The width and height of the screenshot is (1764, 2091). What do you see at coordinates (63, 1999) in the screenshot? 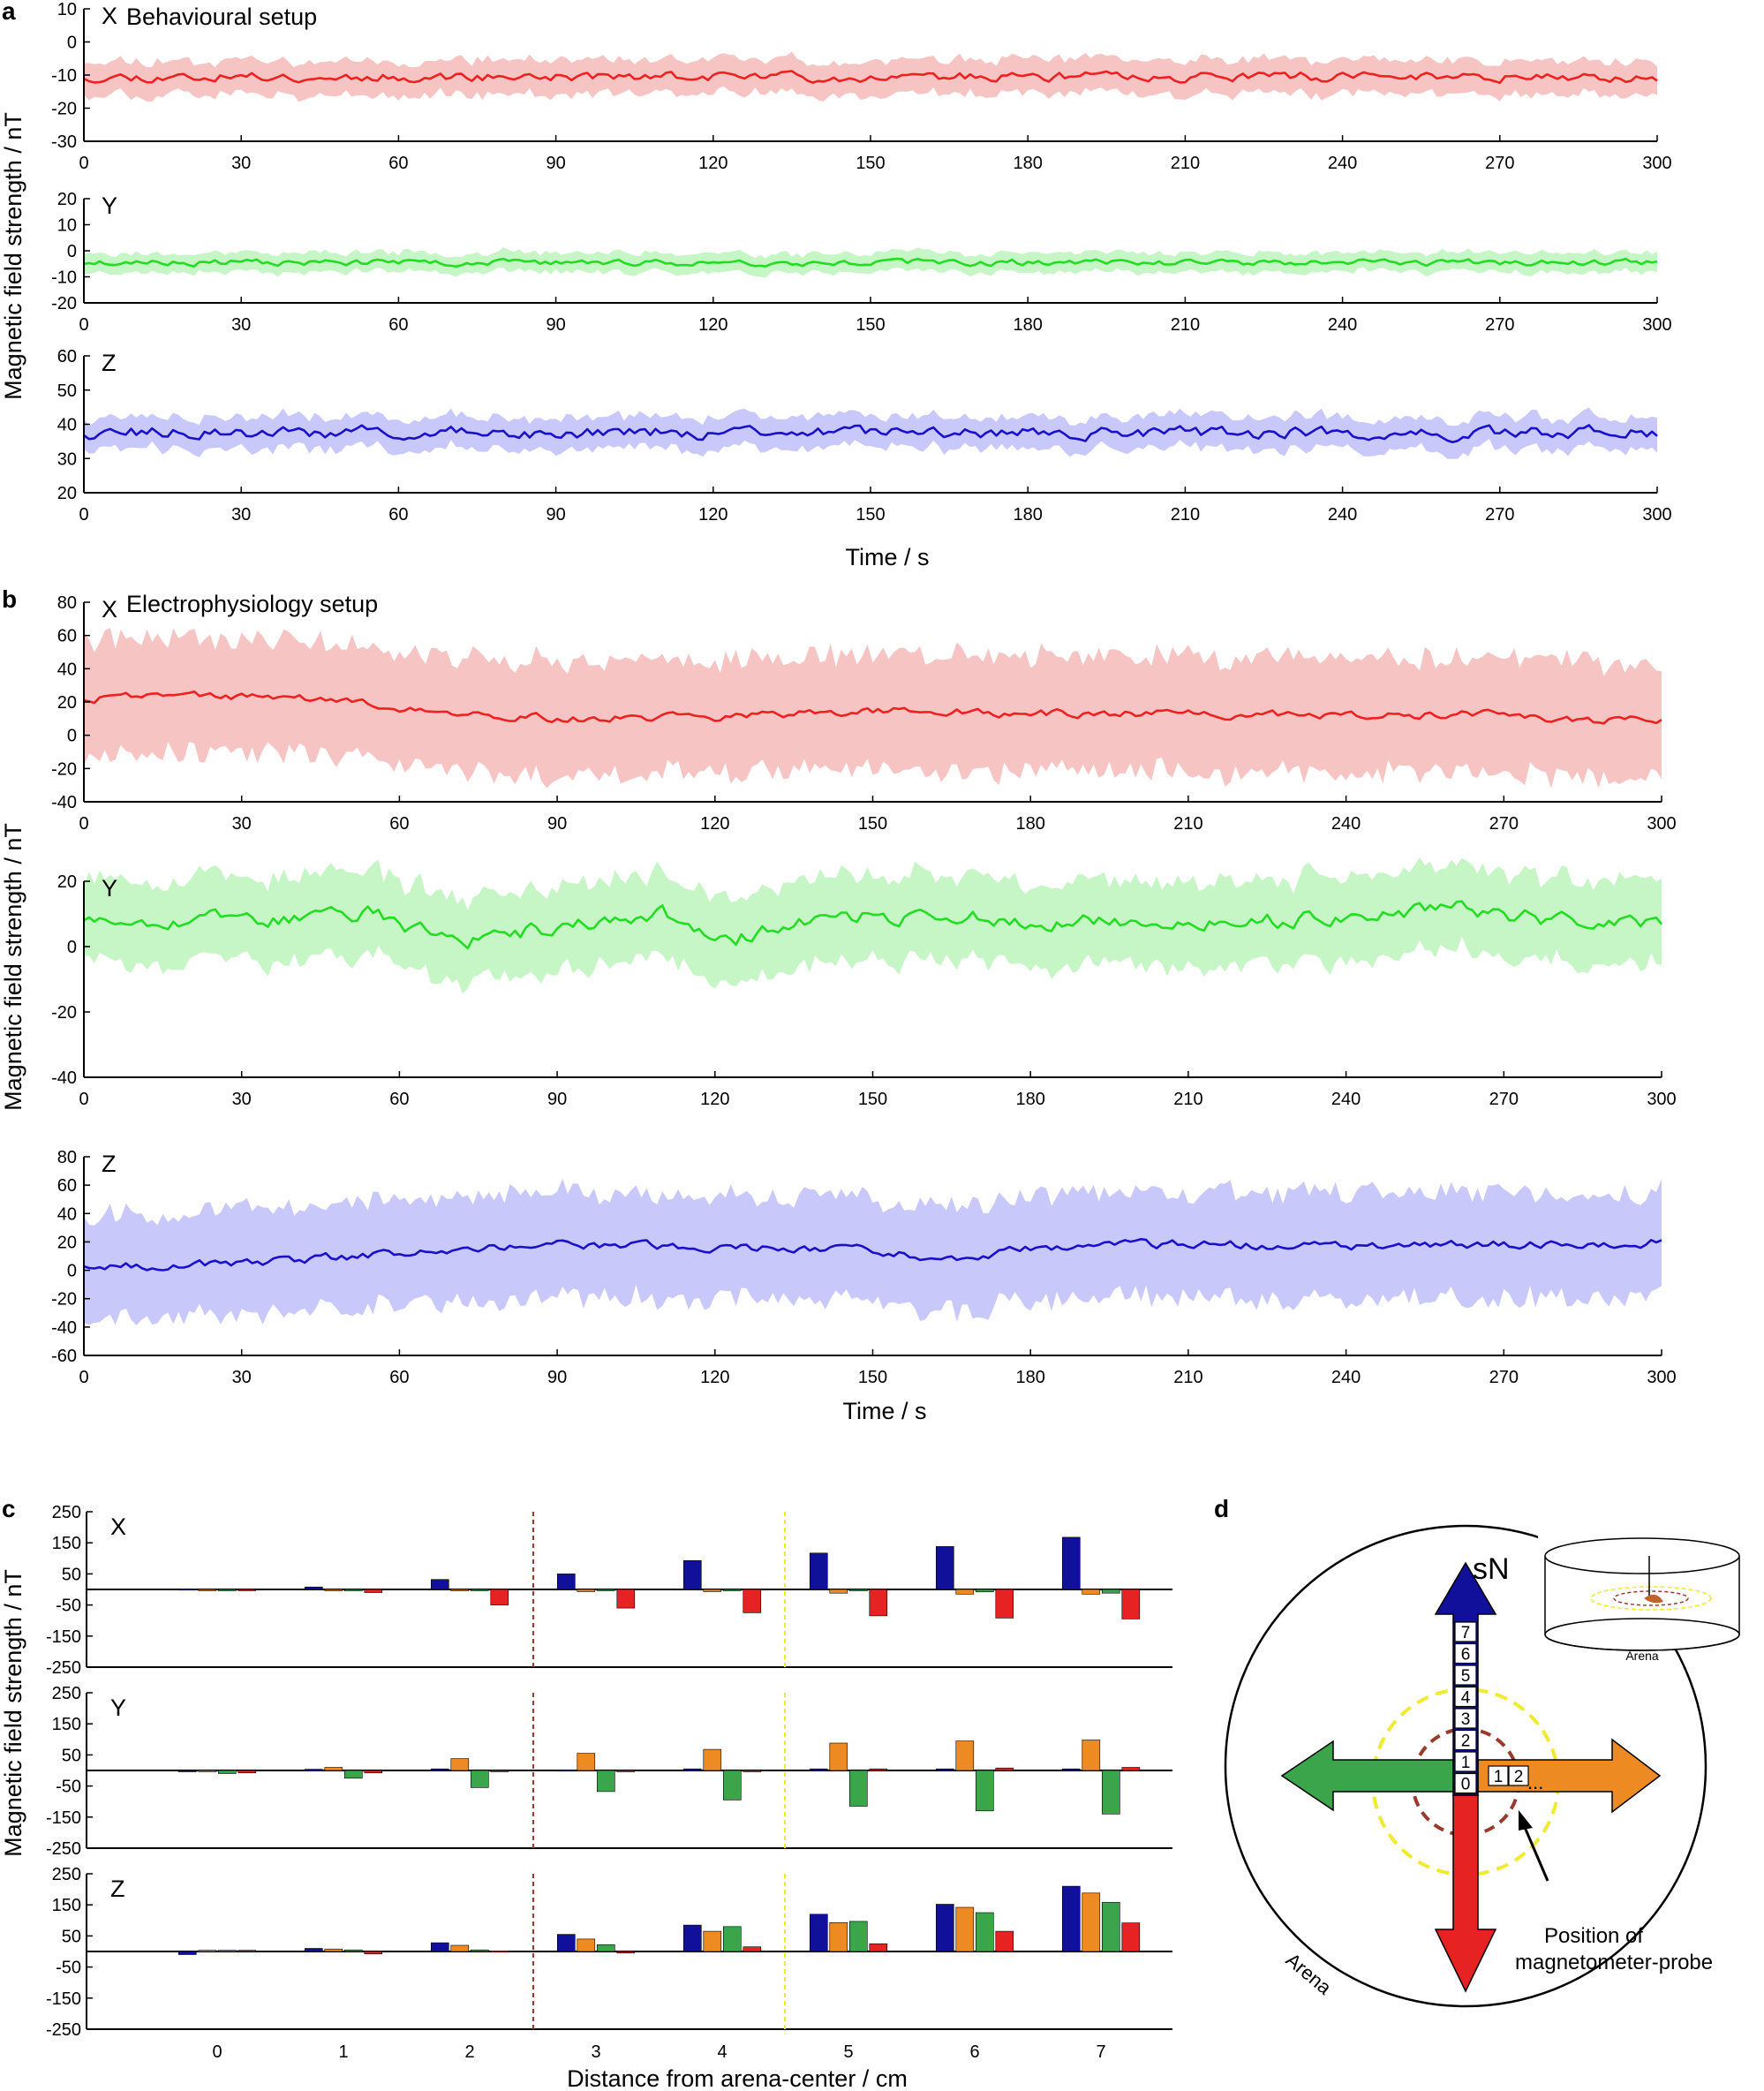
I see `y-tick-label-c-z: -150` at bounding box center [63, 1999].